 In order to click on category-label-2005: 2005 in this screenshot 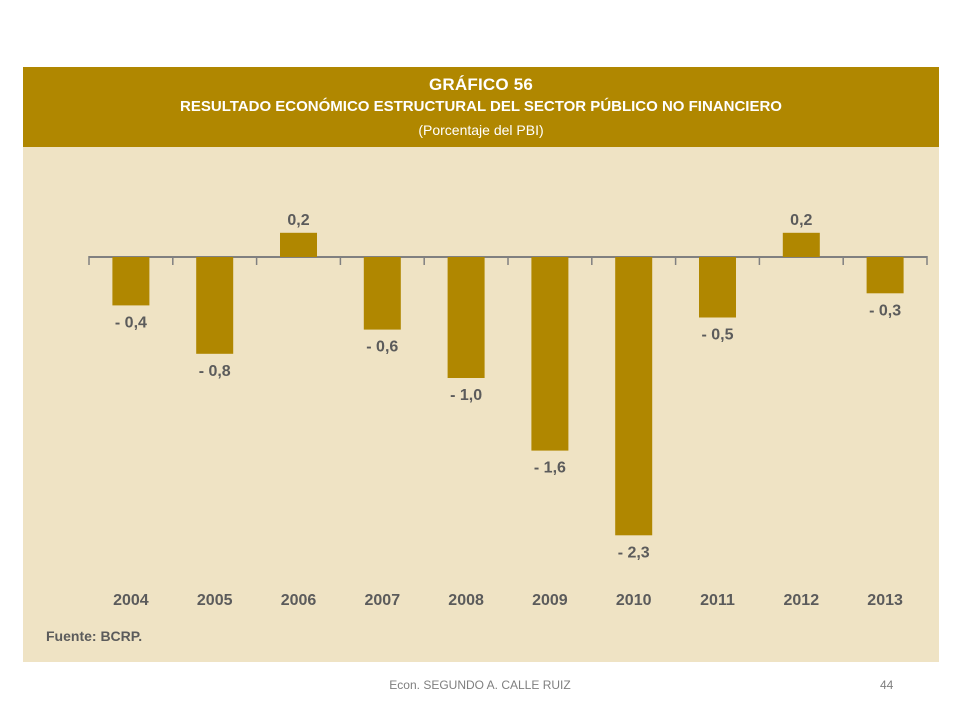, I will do `click(215, 600)`.